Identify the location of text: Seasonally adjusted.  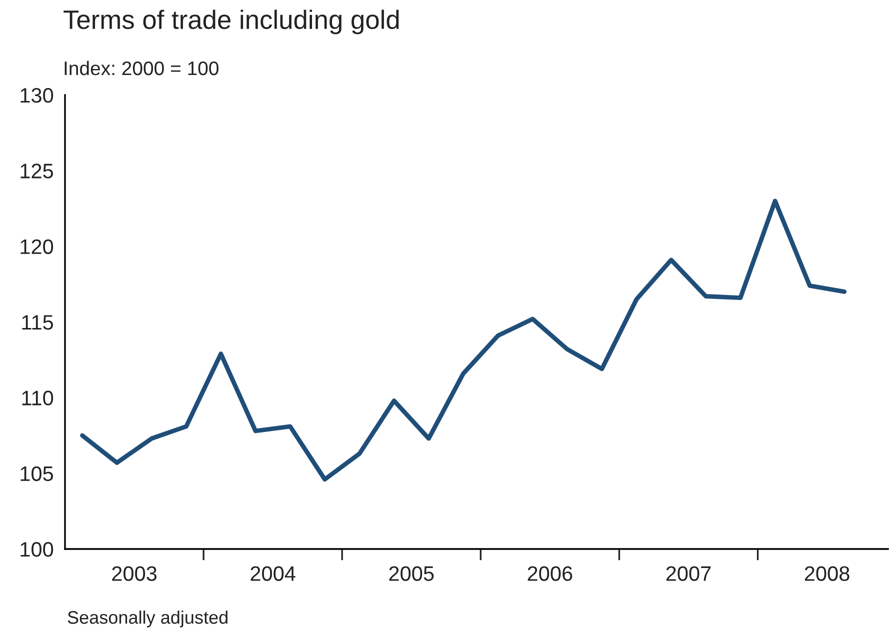
(148, 619).